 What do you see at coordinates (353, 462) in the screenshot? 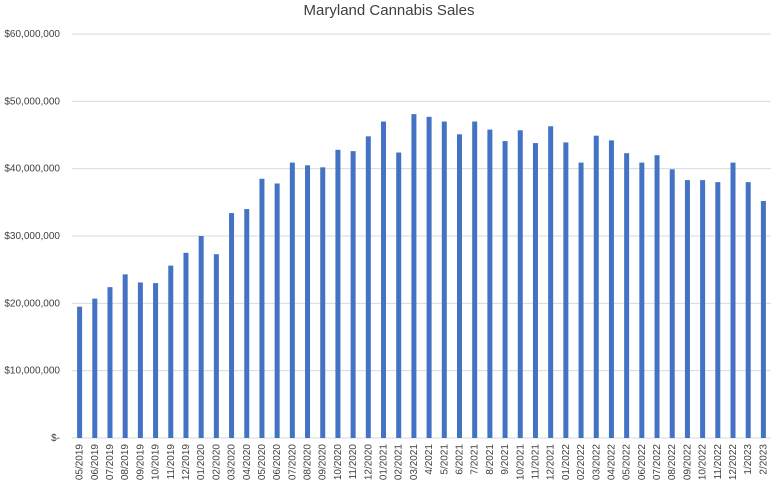
I see `x-tick-label: 11/2020` at bounding box center [353, 462].